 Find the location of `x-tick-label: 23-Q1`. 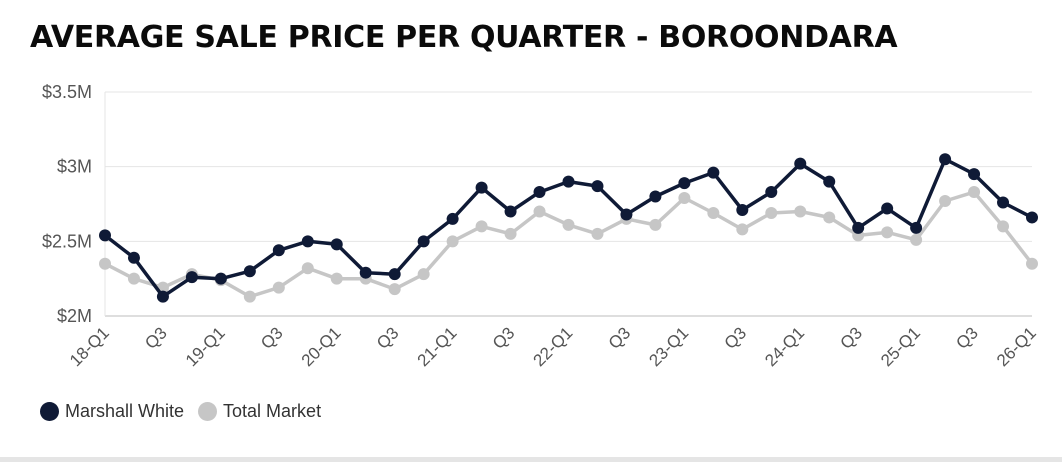

x-tick-label: 23-Q1 is located at coordinates (668, 346).